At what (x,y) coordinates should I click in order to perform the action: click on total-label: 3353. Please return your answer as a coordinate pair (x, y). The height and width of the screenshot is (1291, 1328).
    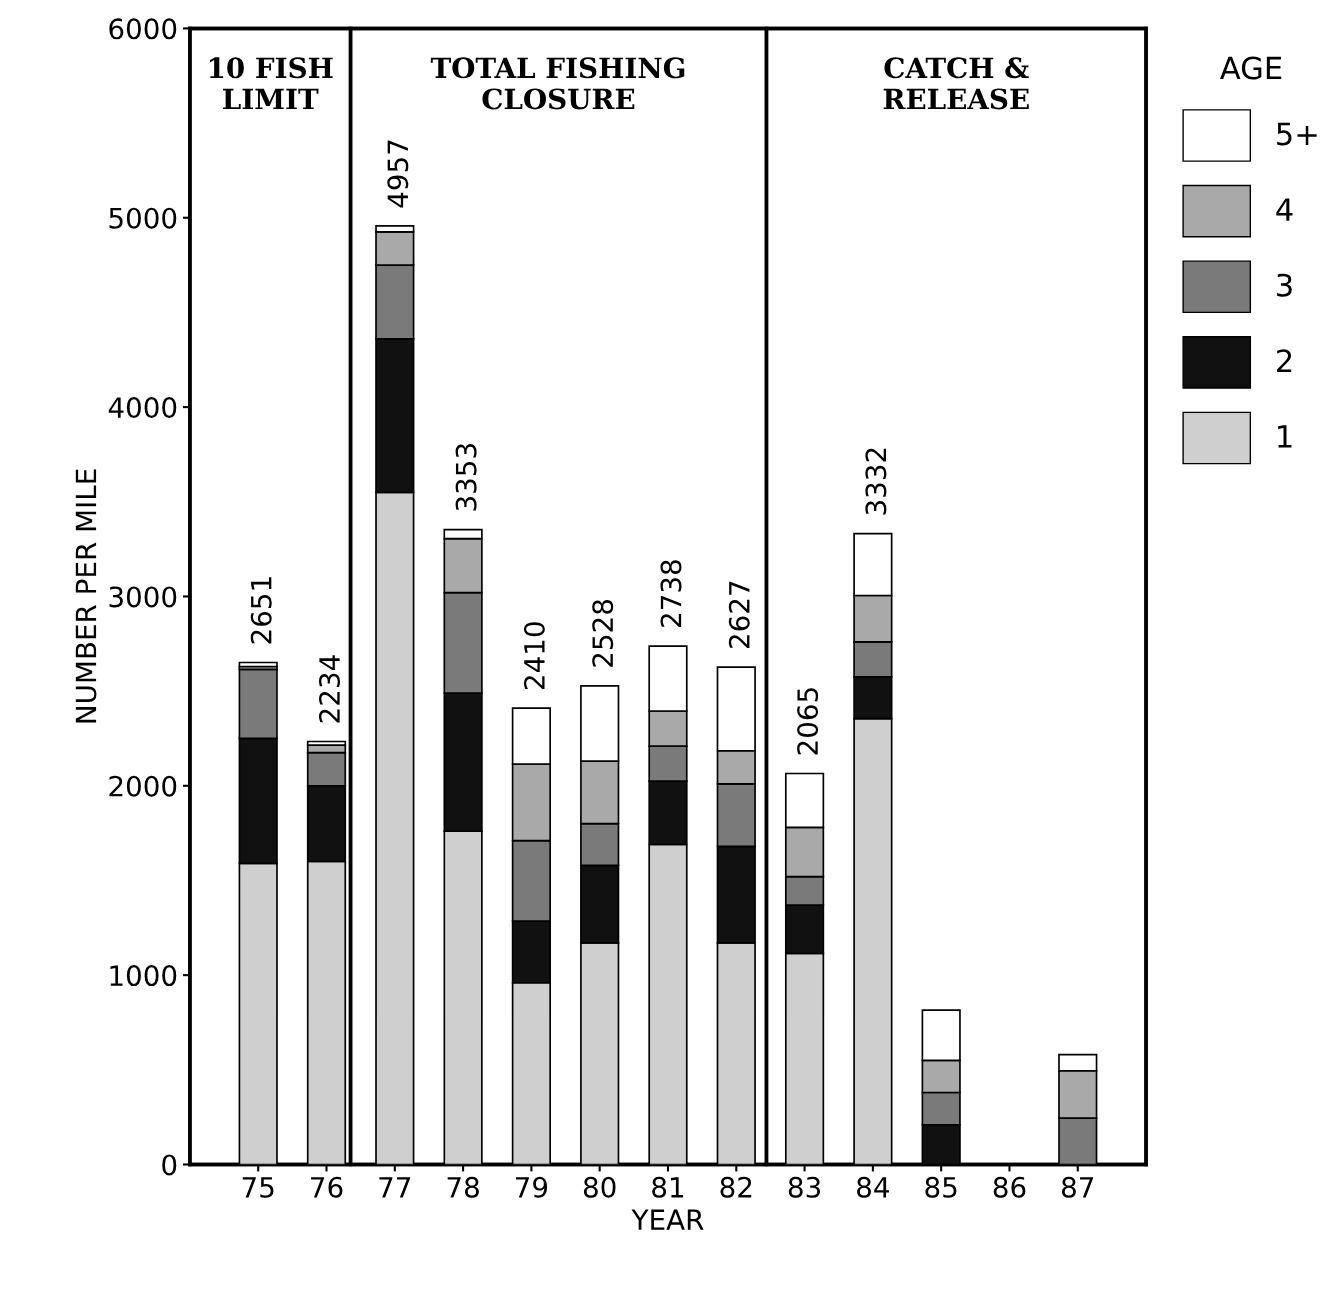
    Looking at the image, I should click on (466, 477).